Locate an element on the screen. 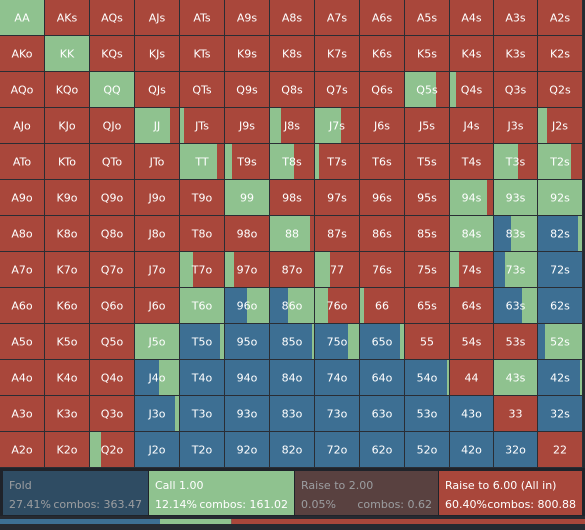 This screenshot has height=530, width=585. hand-cell-t4o: T4o is located at coordinates (202, 378).